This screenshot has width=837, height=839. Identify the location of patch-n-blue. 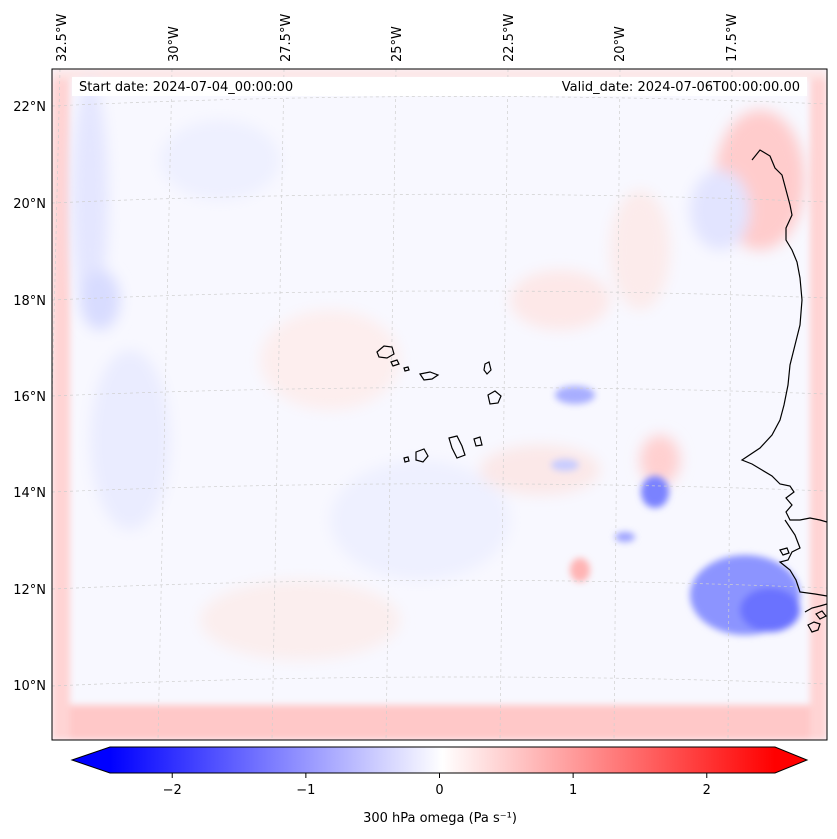
(220, 160).